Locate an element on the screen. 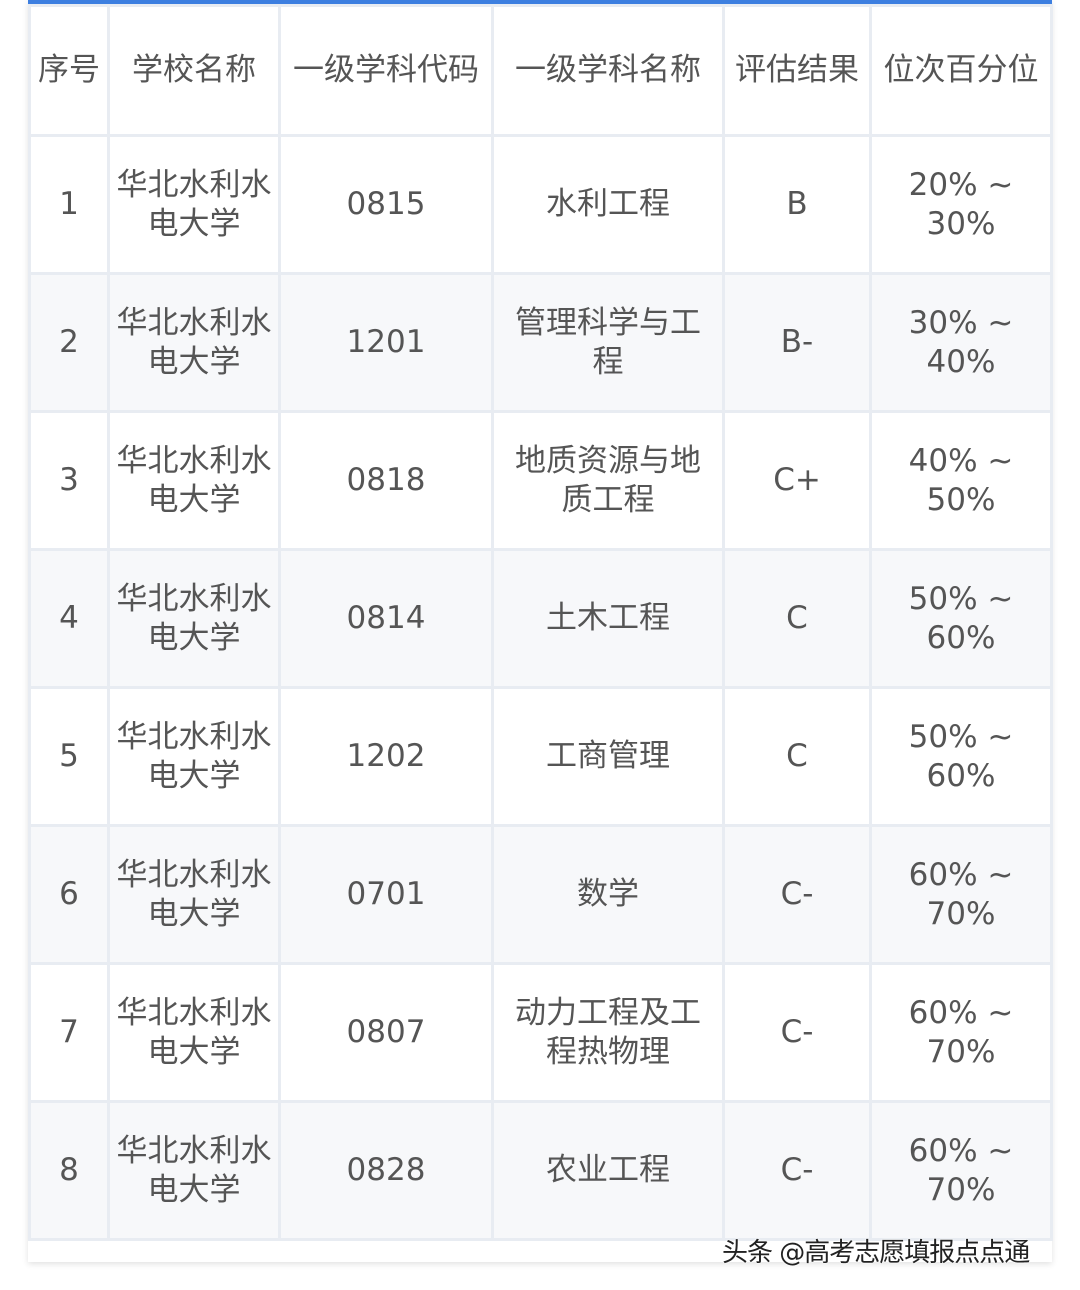  accent-bar is located at coordinates (540, 2).